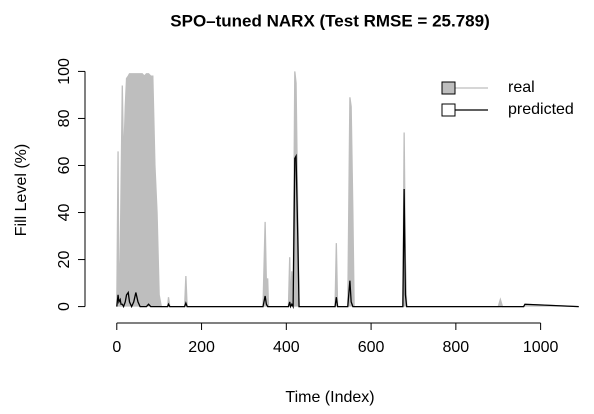 This screenshot has width=594, height=414. I want to click on x-tick-label: 1000, so click(541, 347).